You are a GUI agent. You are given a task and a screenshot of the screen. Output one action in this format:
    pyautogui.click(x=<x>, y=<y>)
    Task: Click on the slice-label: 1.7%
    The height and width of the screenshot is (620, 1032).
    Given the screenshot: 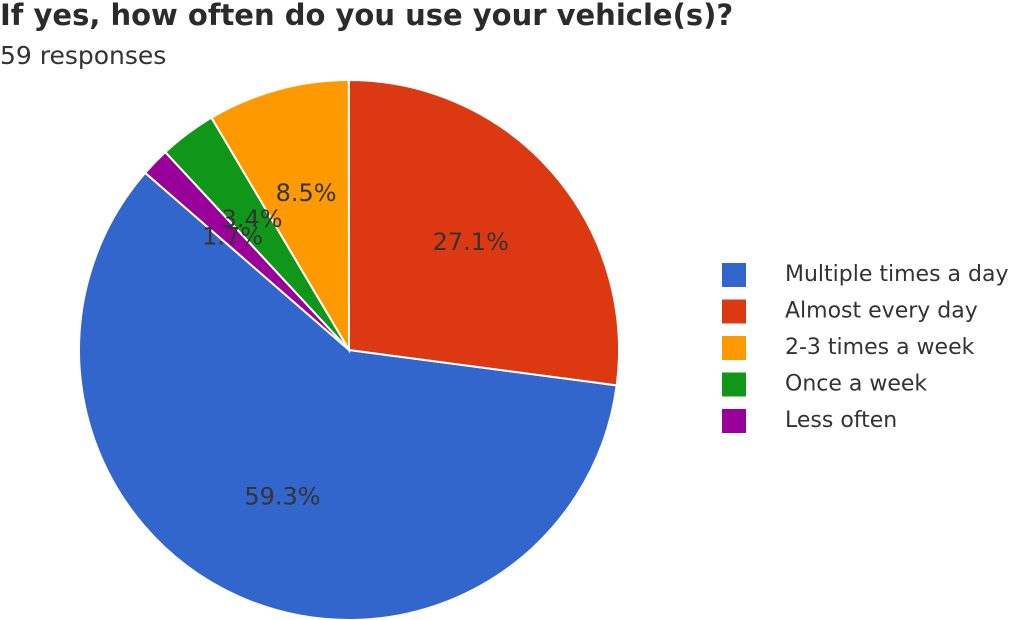 What is the action you would take?
    pyautogui.click(x=232, y=236)
    